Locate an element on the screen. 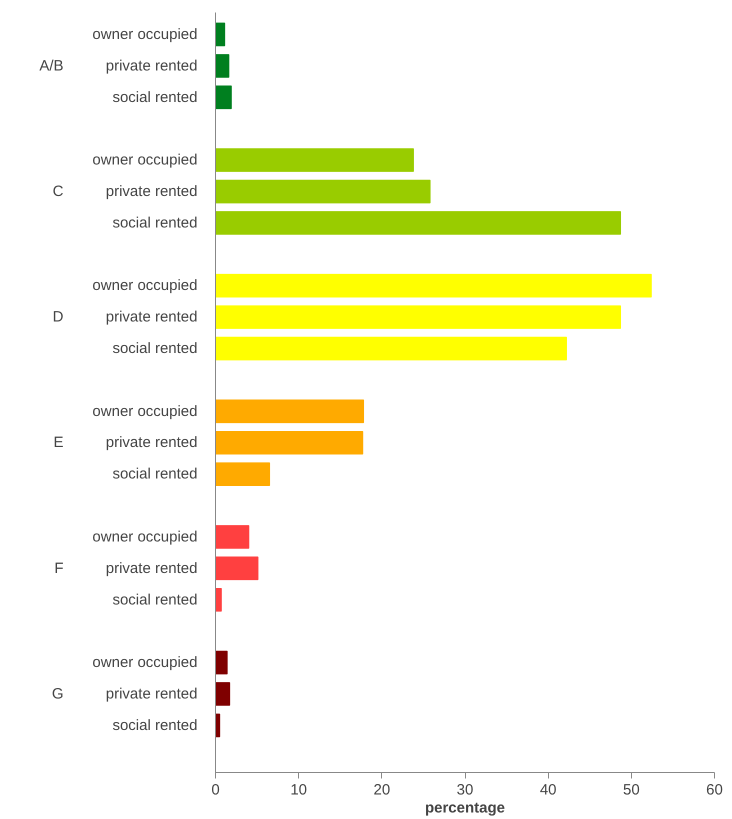 This screenshot has width=732, height=819. x-tick-label: 50 is located at coordinates (631, 790).